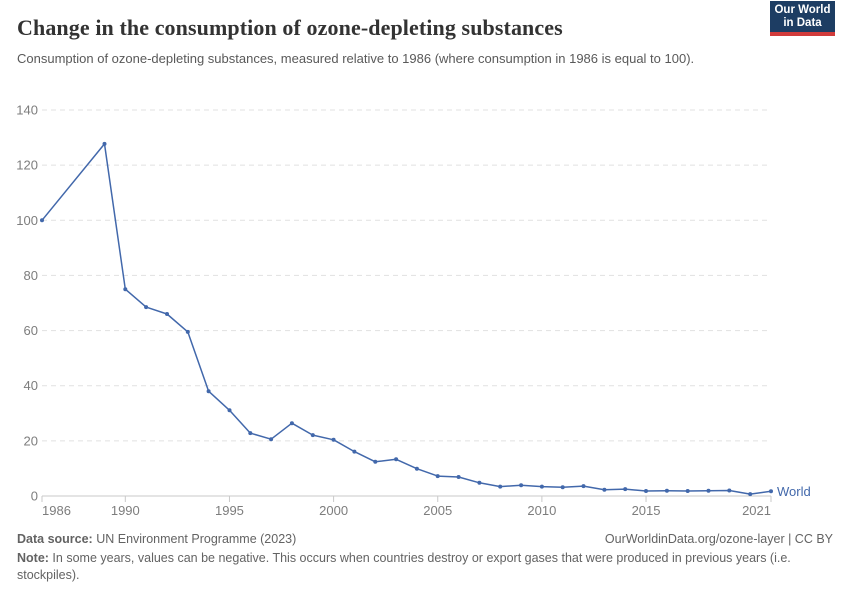 The height and width of the screenshot is (600, 850). What do you see at coordinates (541, 510) in the screenshot?
I see `x-tick-label: 2010` at bounding box center [541, 510].